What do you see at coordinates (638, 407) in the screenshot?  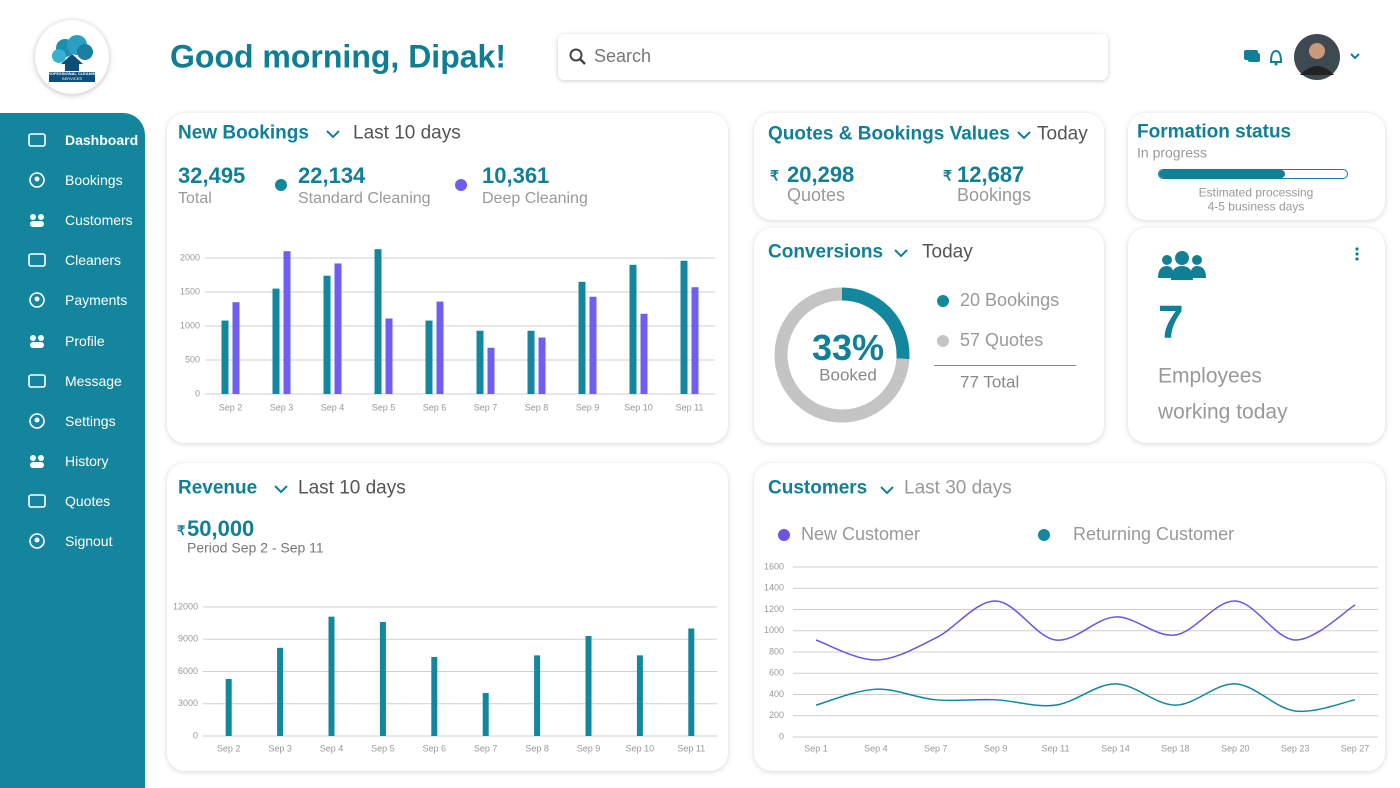 I see `x-tick-label: Sep 10` at bounding box center [638, 407].